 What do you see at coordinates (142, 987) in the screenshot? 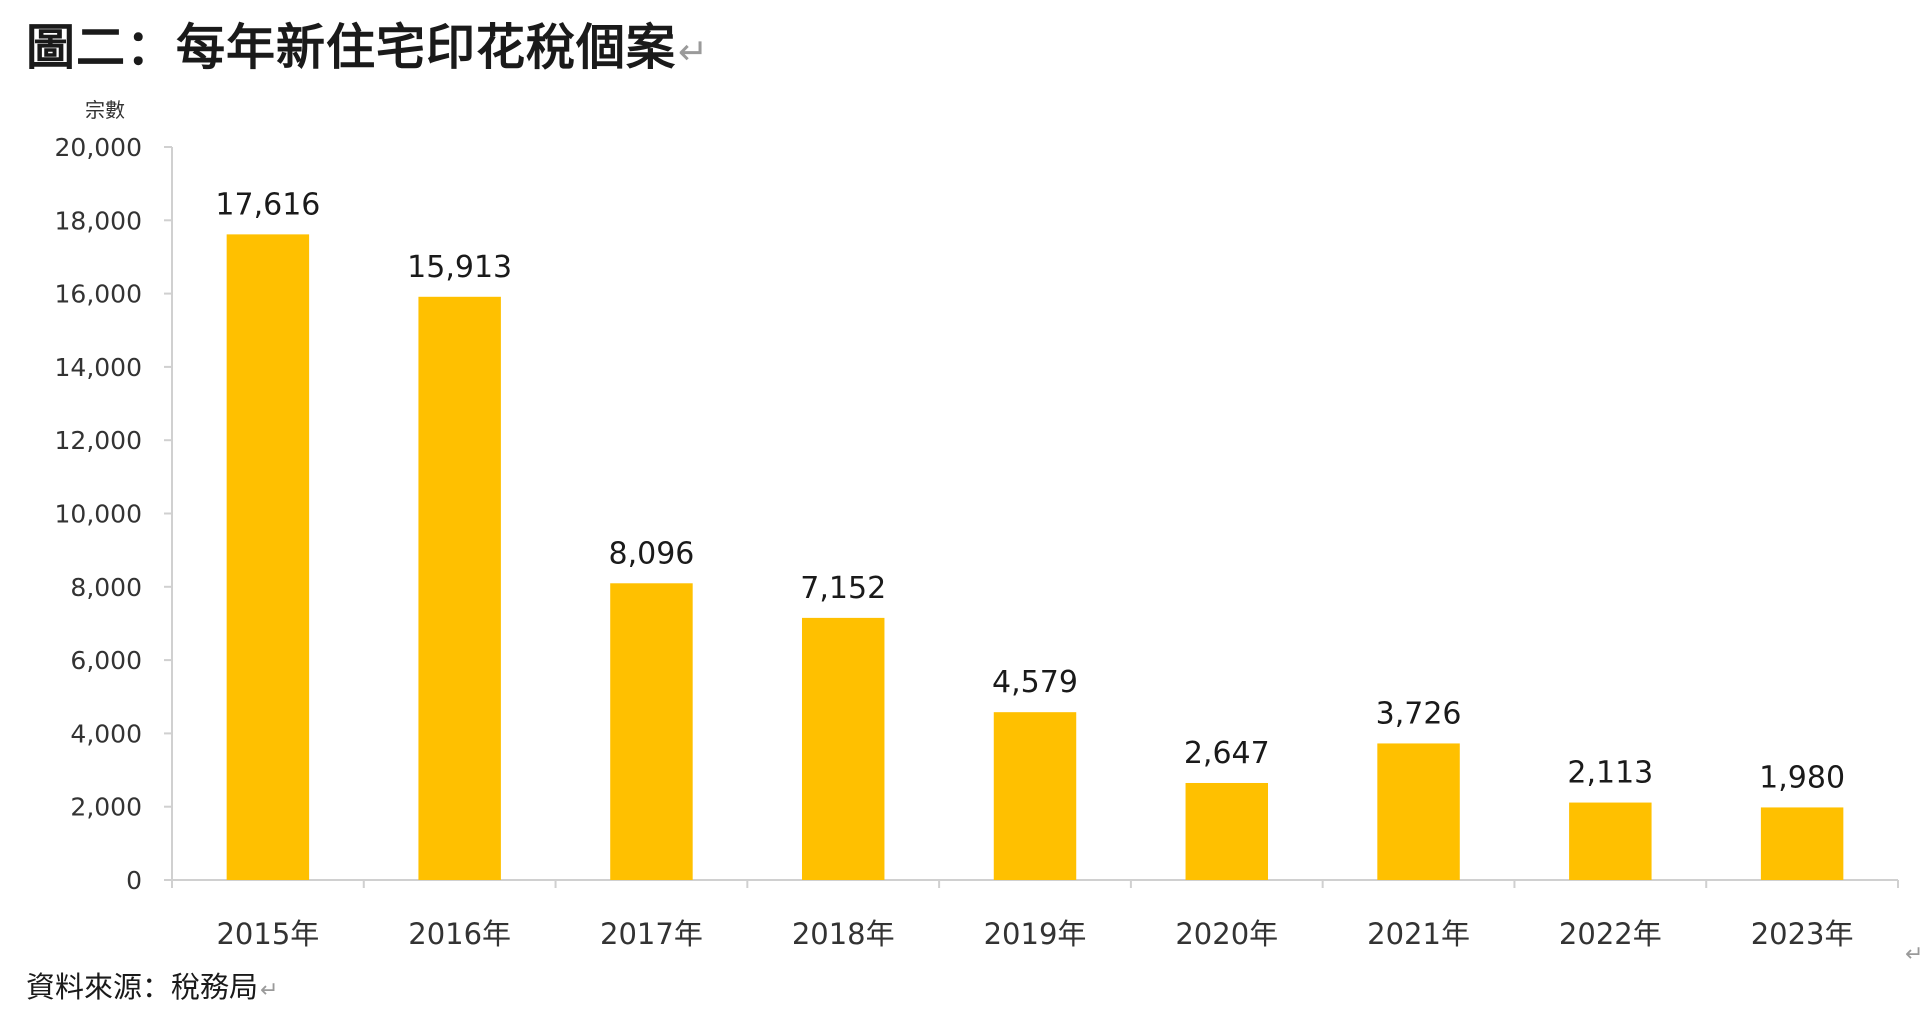
I see `source-text: 資料來源：稅務局` at bounding box center [142, 987].